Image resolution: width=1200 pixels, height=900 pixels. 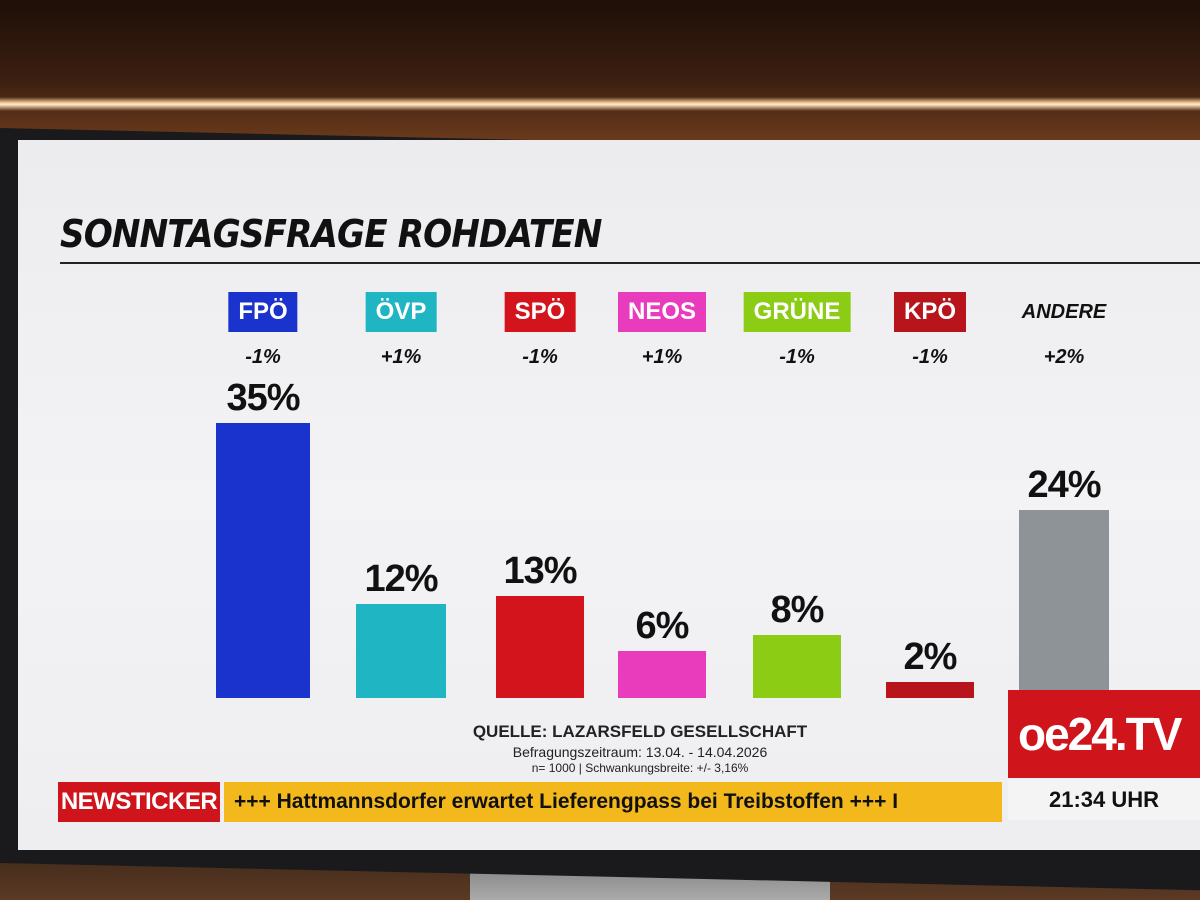 I want to click on value-label: 13%, so click(x=540, y=570).